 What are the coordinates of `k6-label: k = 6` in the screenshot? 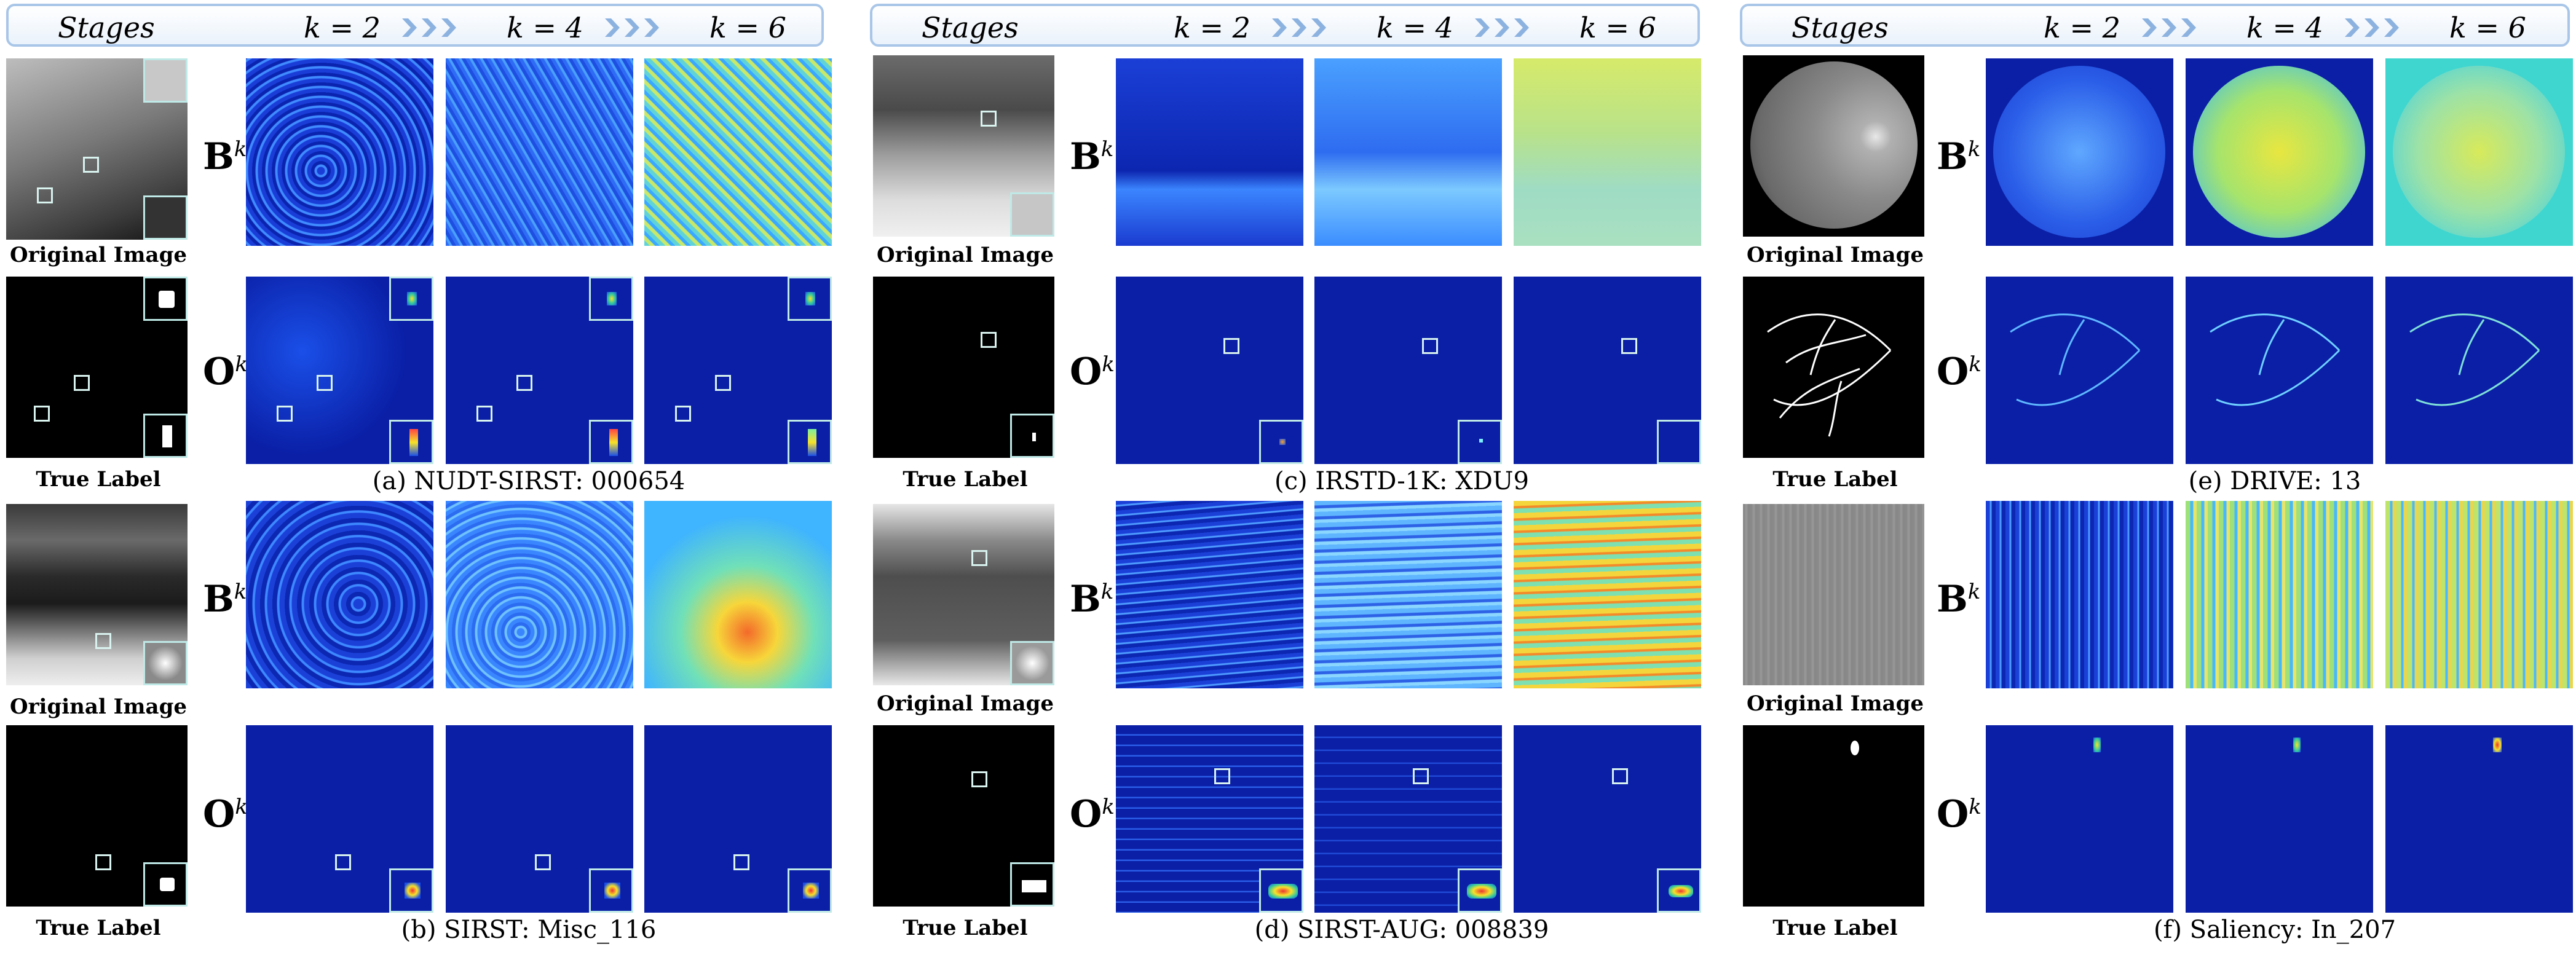 It's located at (747, 27).